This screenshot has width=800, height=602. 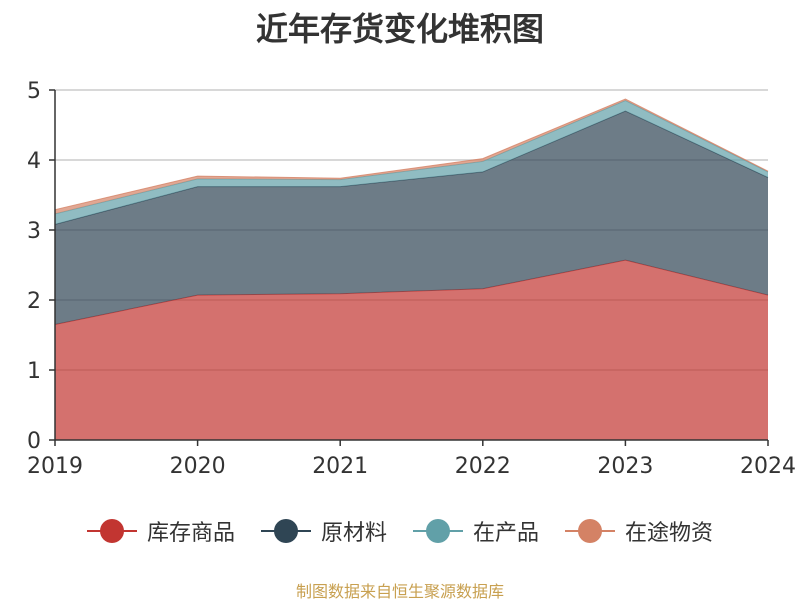 What do you see at coordinates (340, 466) in the screenshot?
I see `x-tick-label: 2021` at bounding box center [340, 466].